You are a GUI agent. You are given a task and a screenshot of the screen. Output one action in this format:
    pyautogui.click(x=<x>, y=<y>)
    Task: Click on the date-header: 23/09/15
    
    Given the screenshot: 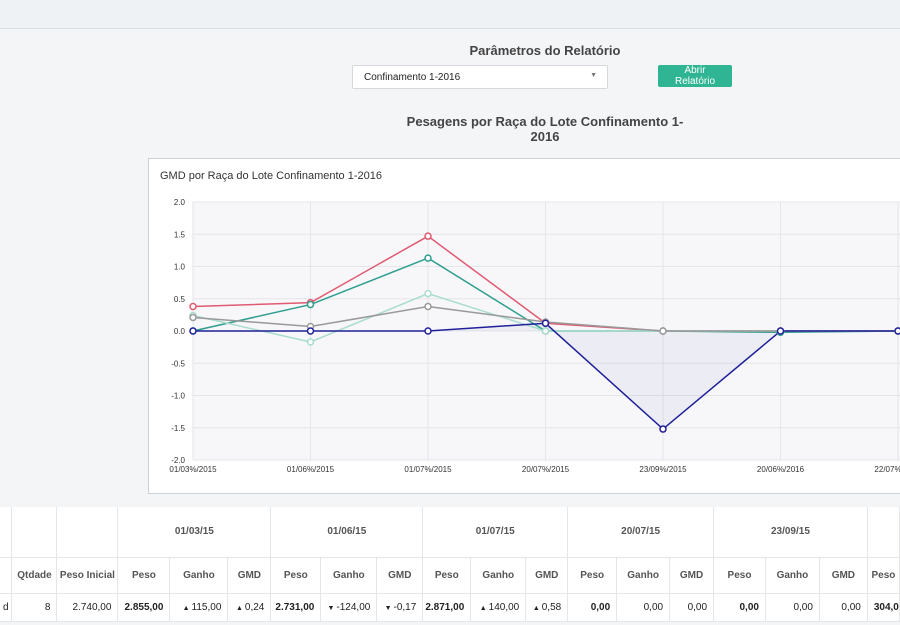 What is the action you would take?
    pyautogui.click(x=790, y=532)
    